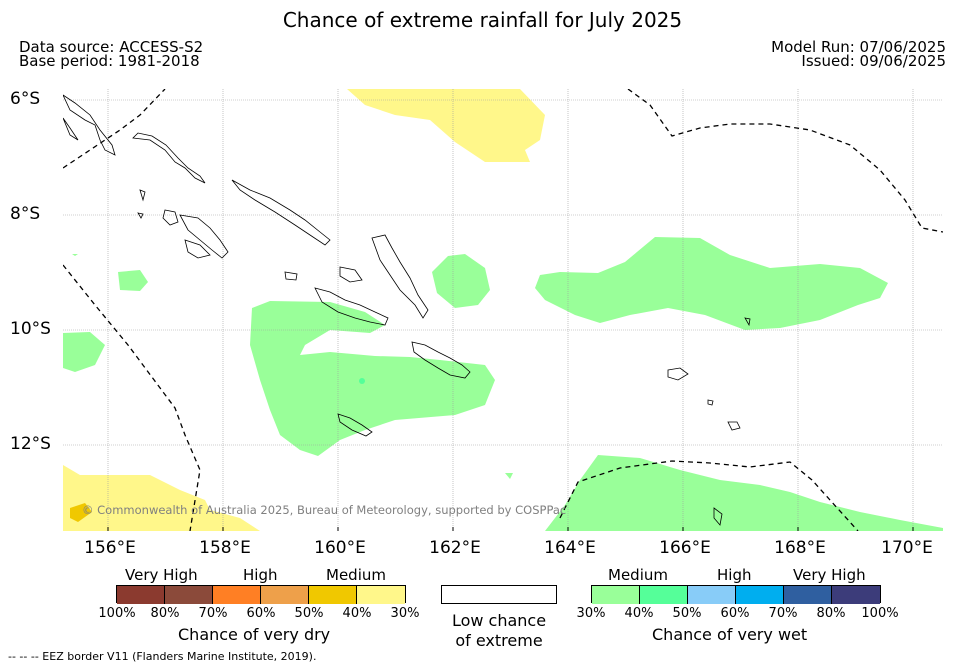 Image resolution: width=965 pixels, height=667 pixels. I want to click on wet-tick: 70%, so click(783, 613).